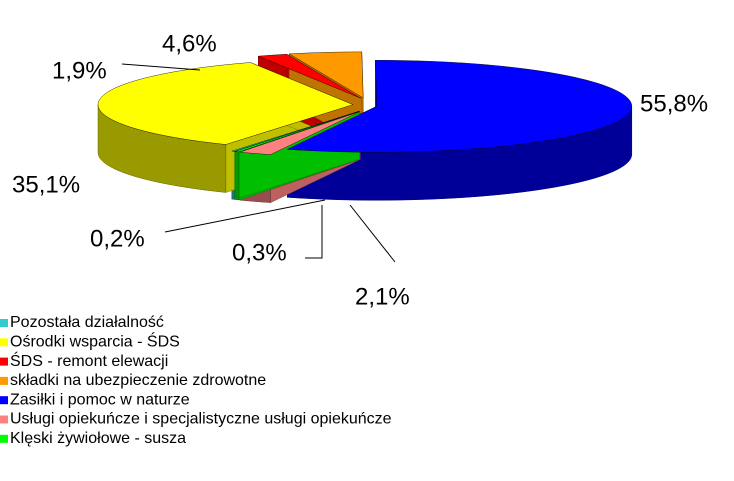  I want to click on legend-label: Zasiłki i pomoc w naturze, so click(100, 399).